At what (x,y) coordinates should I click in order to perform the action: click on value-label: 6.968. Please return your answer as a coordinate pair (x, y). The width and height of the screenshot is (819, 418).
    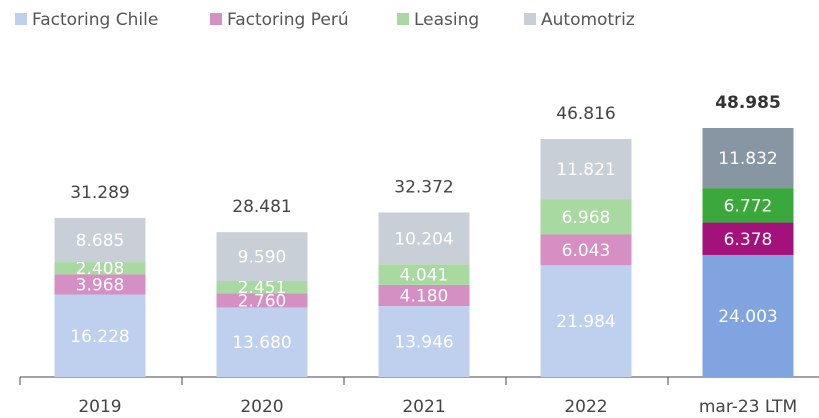
    Looking at the image, I should click on (586, 218).